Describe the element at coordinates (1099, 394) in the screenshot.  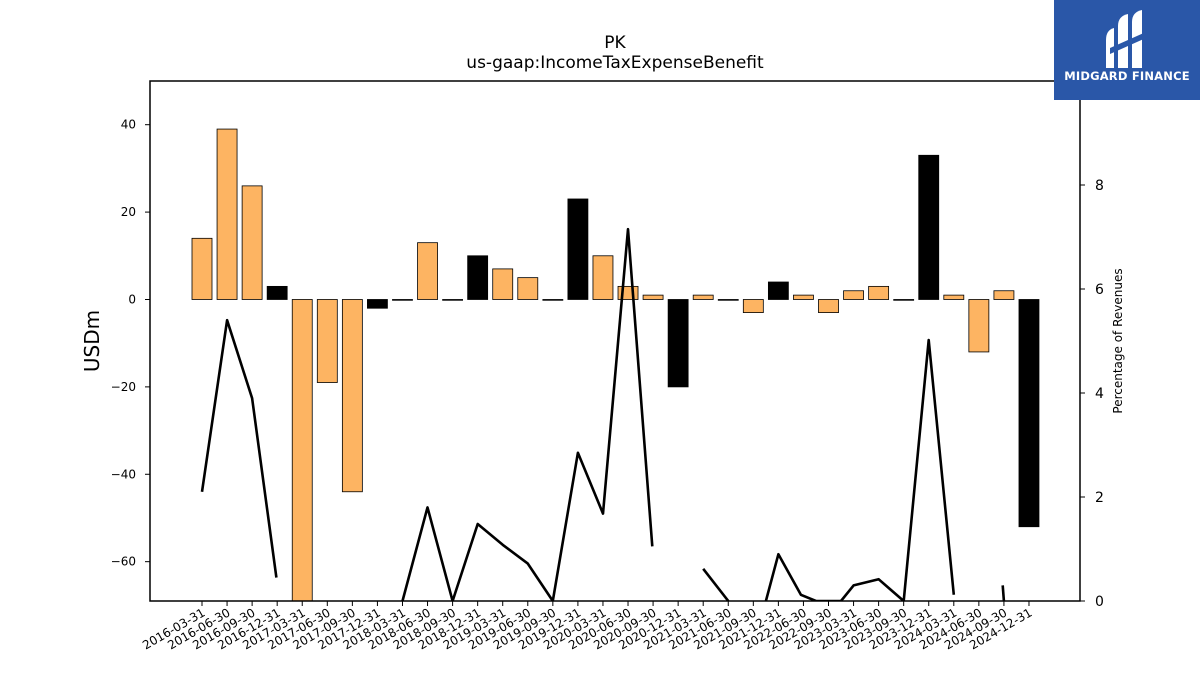
I see `y2-tick-label: 4` at that location.